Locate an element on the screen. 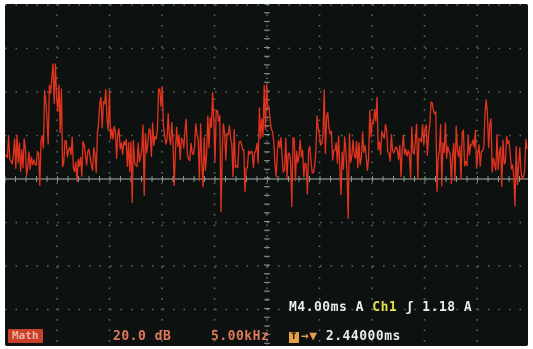  trigger-channel: Ch1 is located at coordinates (385, 307).